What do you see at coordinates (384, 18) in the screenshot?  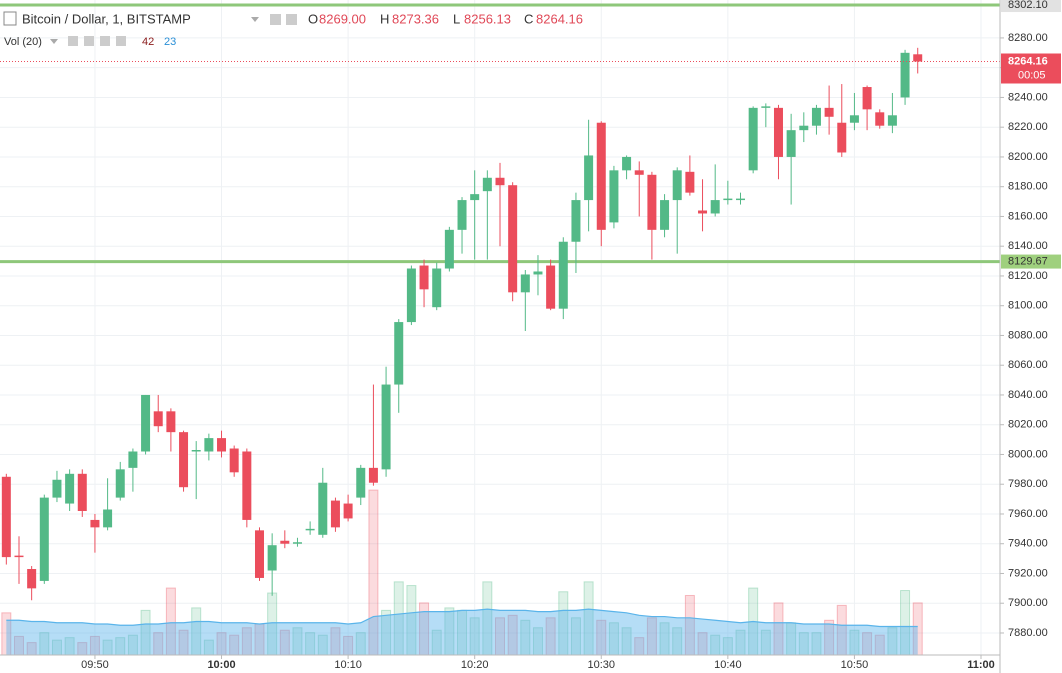 I see `ohlc-letter: H` at bounding box center [384, 18].